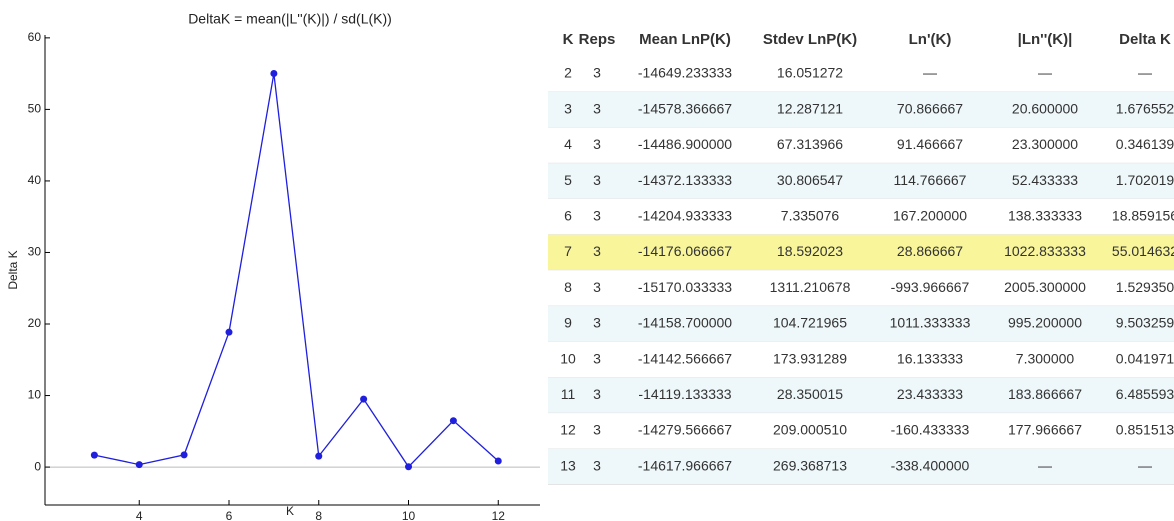 This screenshot has height=521, width=1174. Describe the element at coordinates (499, 515) in the screenshot. I see `x-tick-label: 12` at that location.